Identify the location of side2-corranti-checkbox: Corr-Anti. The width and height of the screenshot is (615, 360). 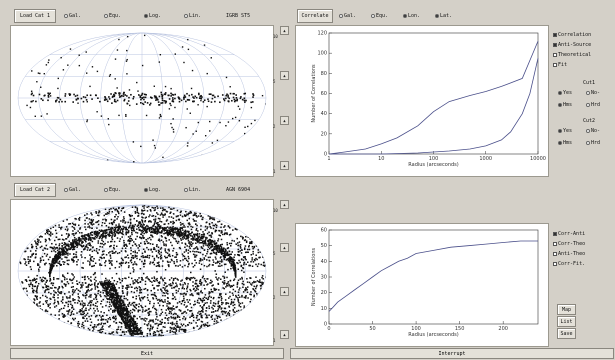
(569, 234).